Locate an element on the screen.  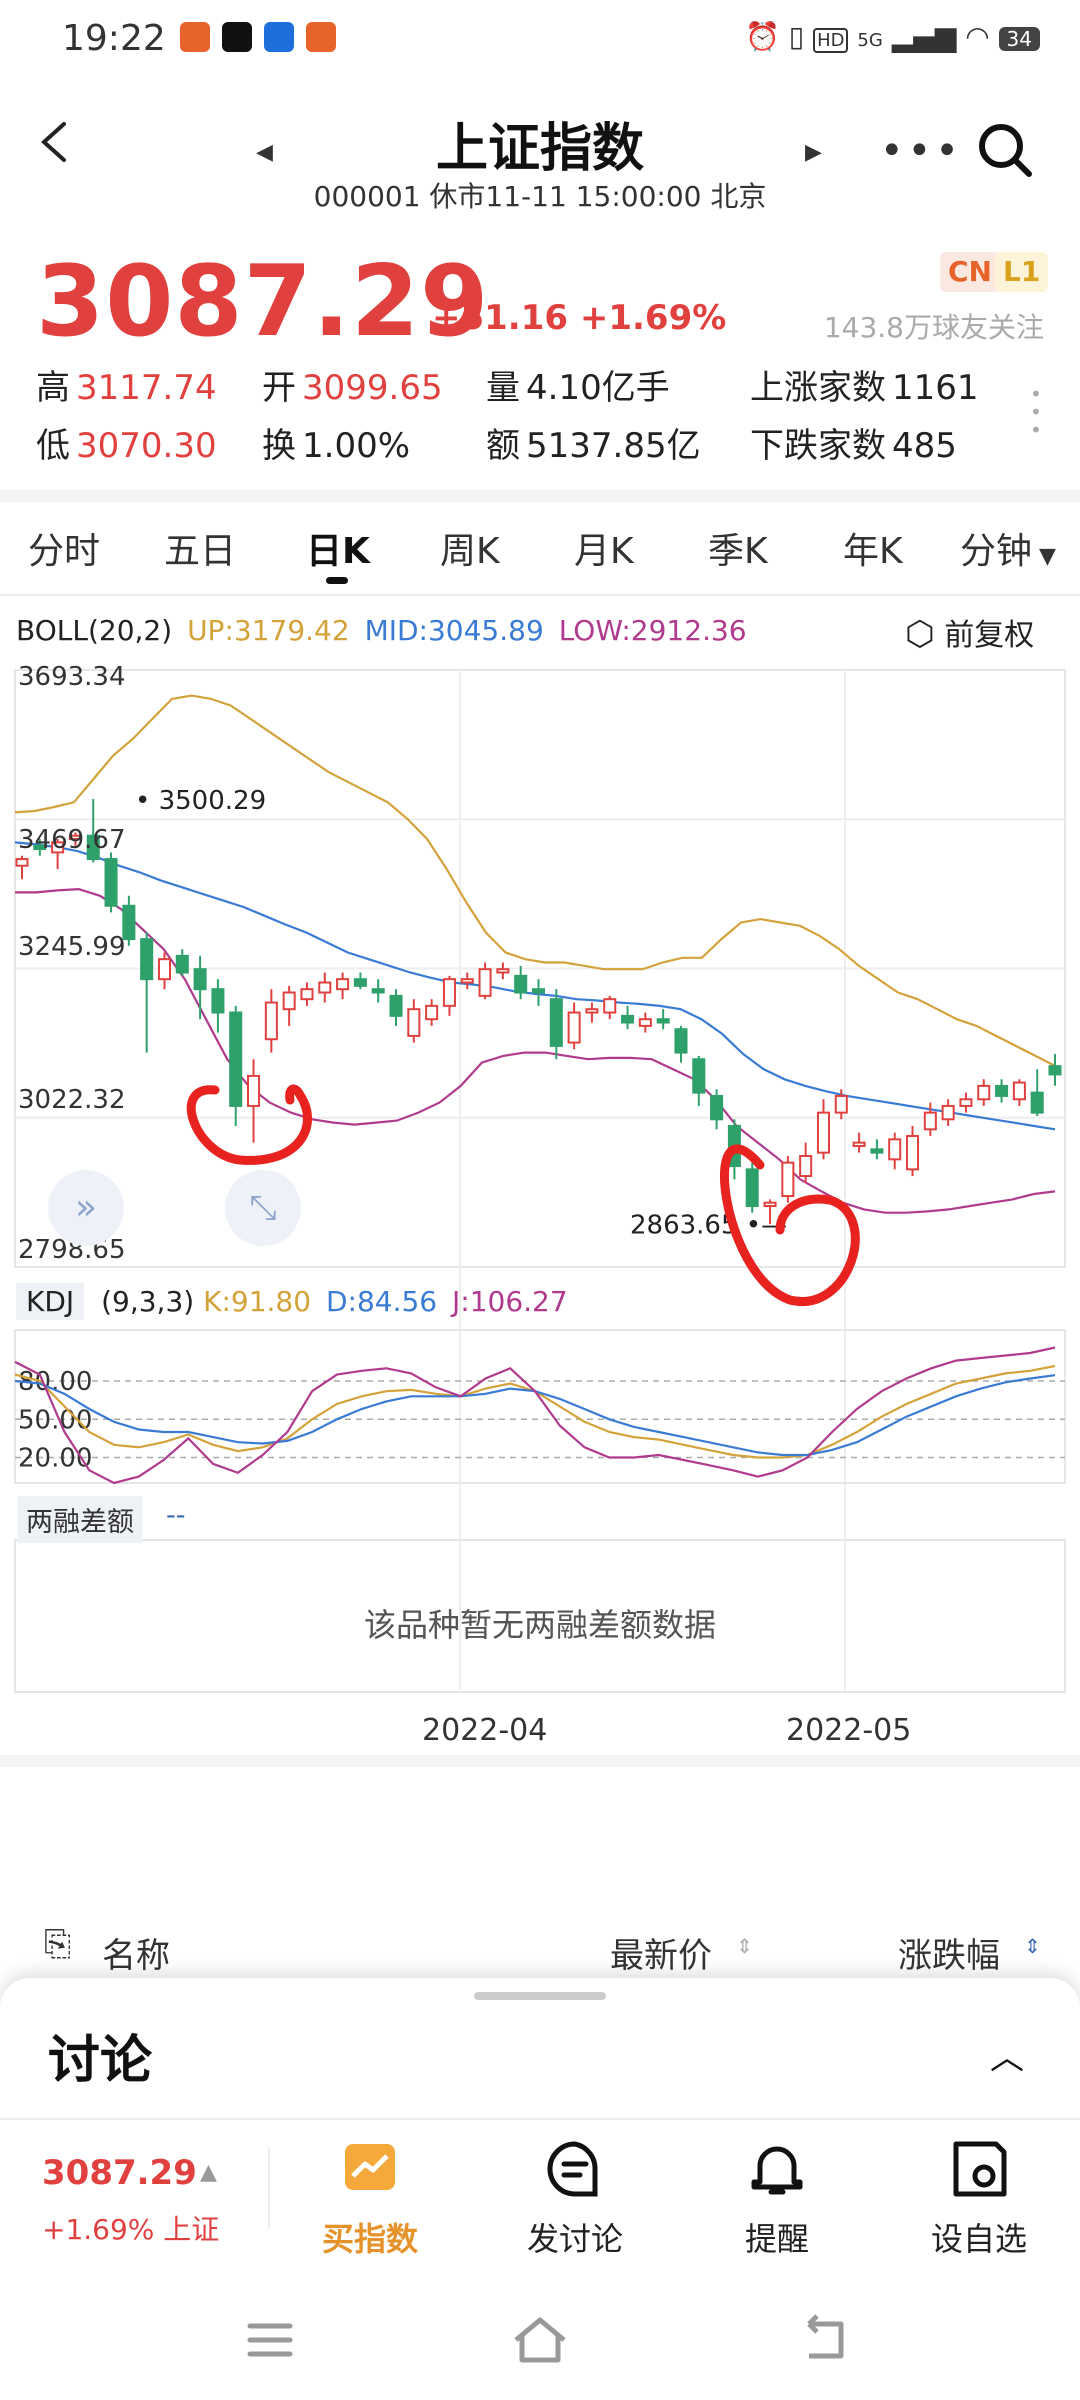
status-bar: 19:22 ⏰ ▯ HD 5G ▂▄▆ ◠ 34 is located at coordinates (540, 40).